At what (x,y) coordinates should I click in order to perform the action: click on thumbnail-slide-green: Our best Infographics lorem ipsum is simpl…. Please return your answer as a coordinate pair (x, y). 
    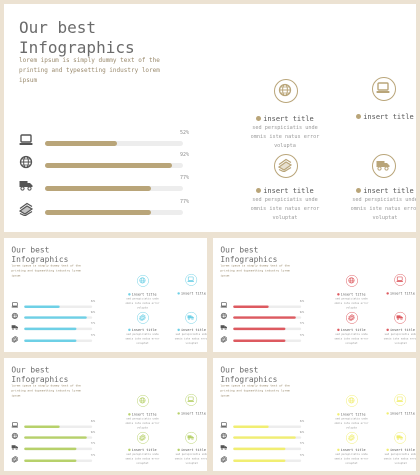
    Looking at the image, I should click on (105, 414).